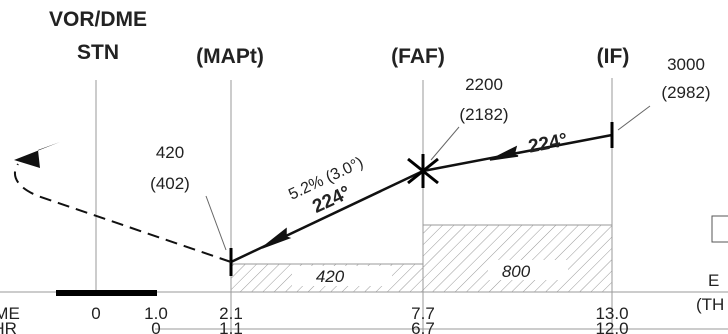  I want to click on vor-stn-header: STN, so click(98, 52).